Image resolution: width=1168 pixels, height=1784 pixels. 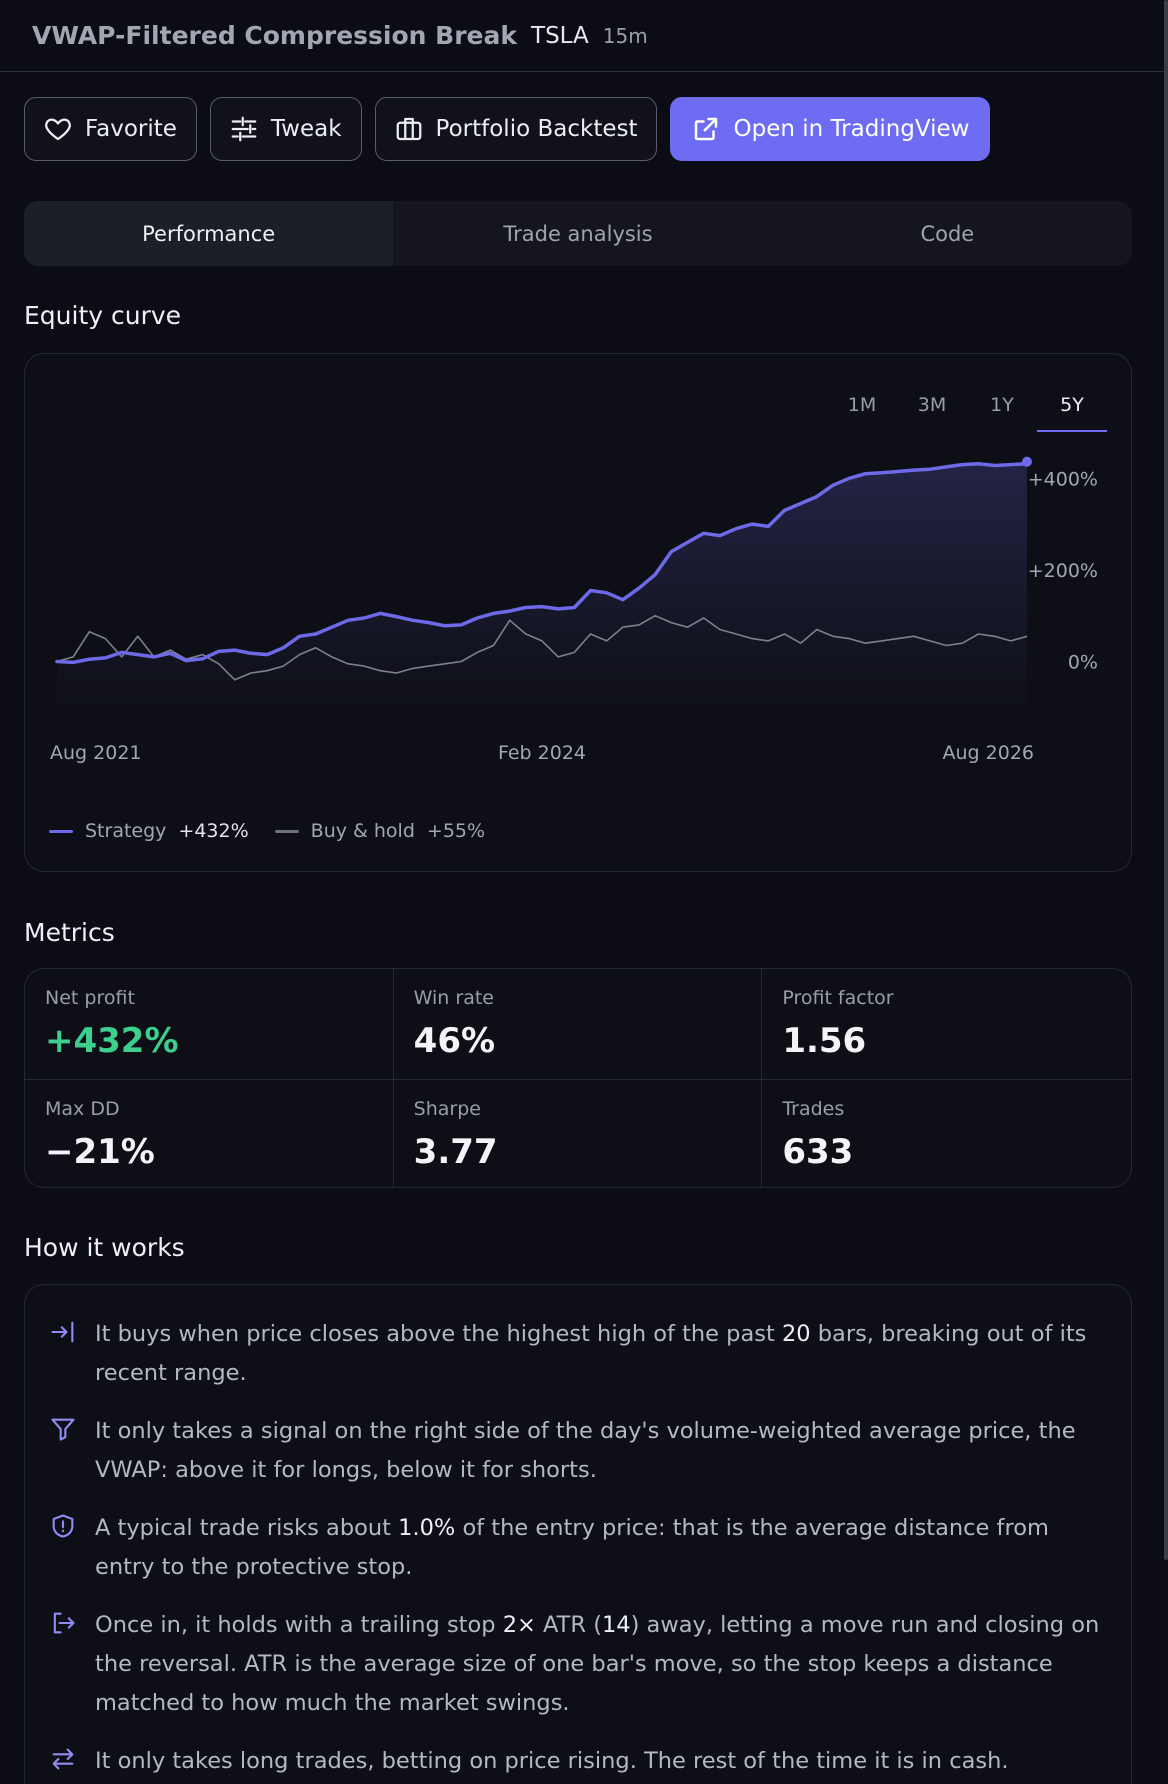 What do you see at coordinates (112, 1041) in the screenshot?
I see `metric-value: +432%` at bounding box center [112, 1041].